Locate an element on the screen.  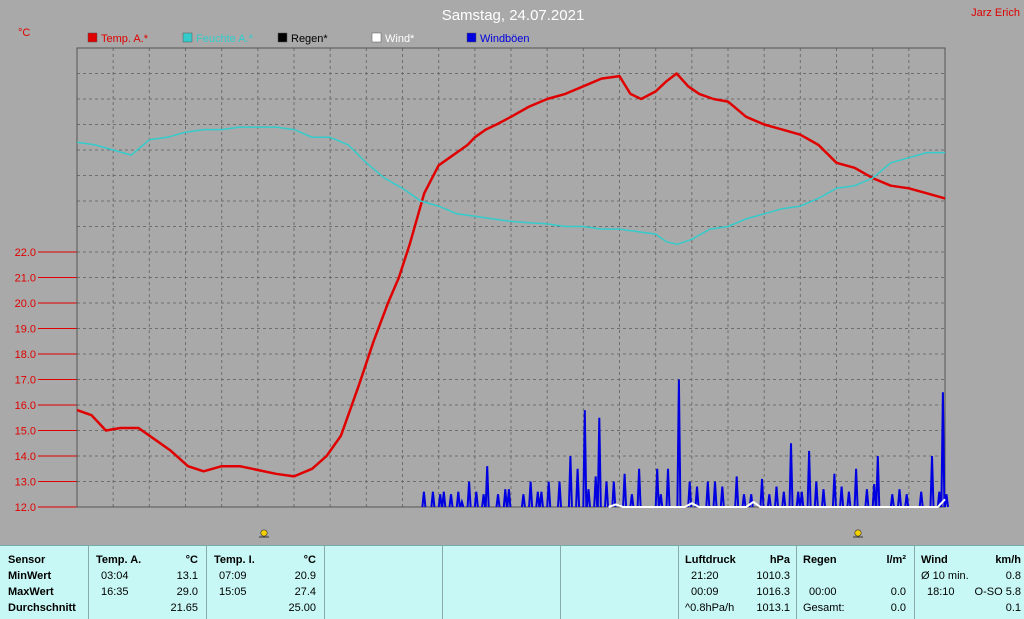
pressure-min-value: 1010.3 is located at coordinates (773, 576).